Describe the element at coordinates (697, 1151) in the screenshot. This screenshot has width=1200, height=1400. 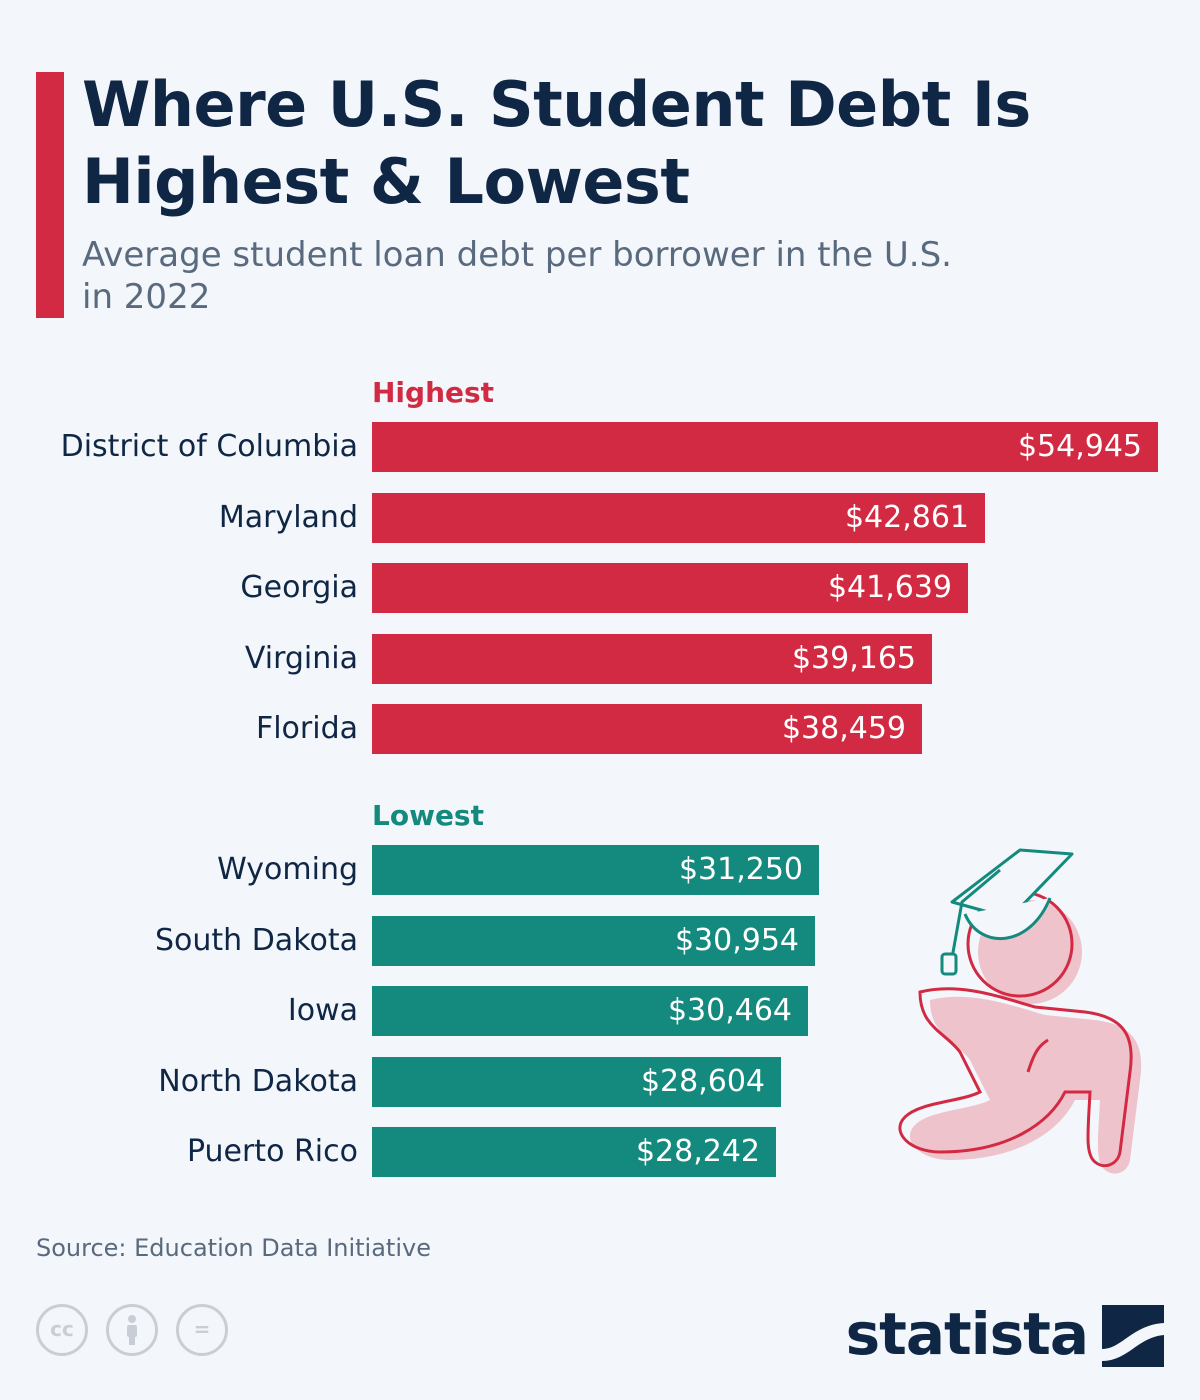
I see `data-label-puerto-rico: $28,242` at that location.